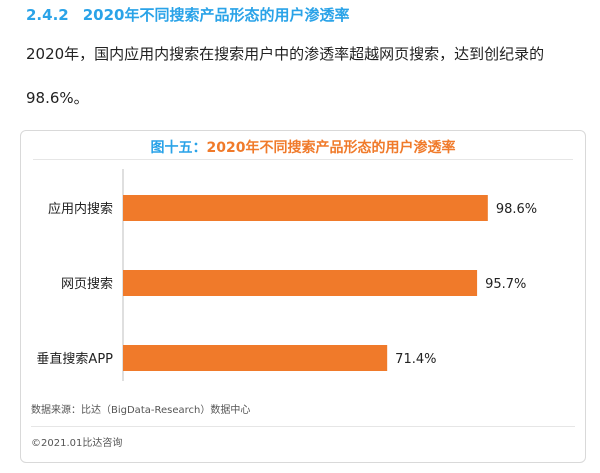 This screenshot has width=600, height=473. What do you see at coordinates (516, 209) in the screenshot?
I see `value-label: 98.6%` at bounding box center [516, 209].